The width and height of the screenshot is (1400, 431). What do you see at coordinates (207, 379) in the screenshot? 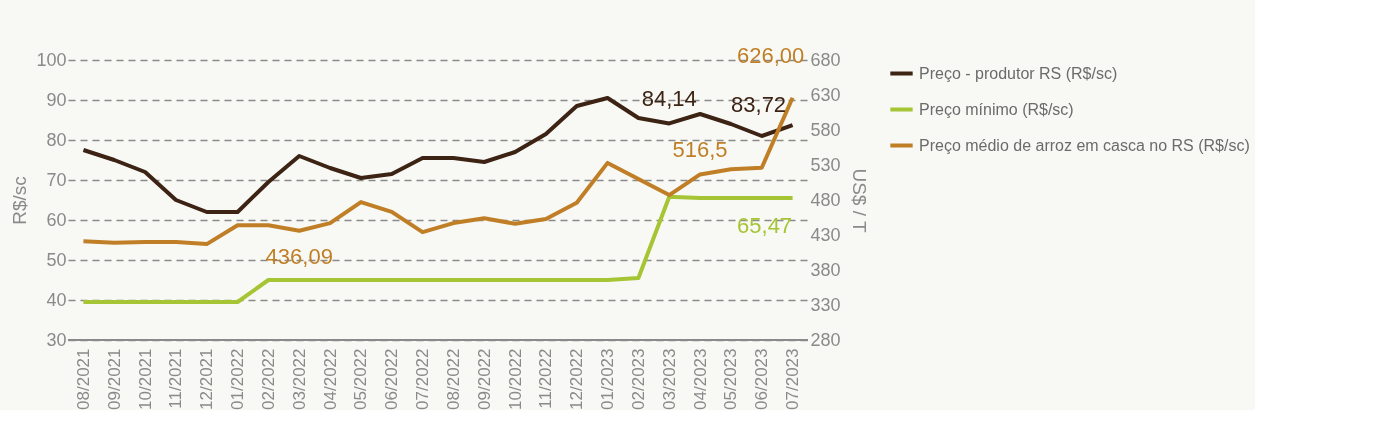
I see `x-tick-label: 12/2021` at bounding box center [207, 379].